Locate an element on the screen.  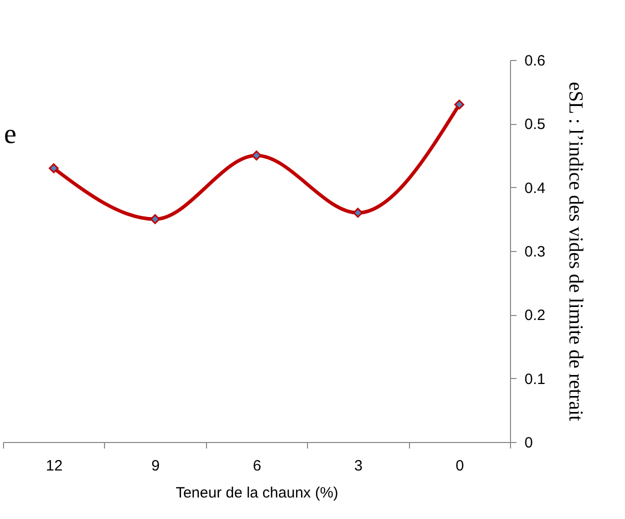
x-tick-label: 9 is located at coordinates (155, 466).